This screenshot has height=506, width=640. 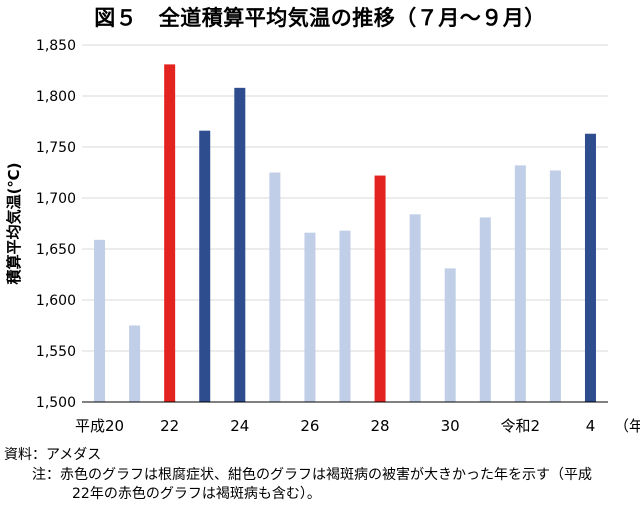 What do you see at coordinates (14, 224) in the screenshot?
I see `y-axis-title: 積算平均気温(℃)` at bounding box center [14, 224].